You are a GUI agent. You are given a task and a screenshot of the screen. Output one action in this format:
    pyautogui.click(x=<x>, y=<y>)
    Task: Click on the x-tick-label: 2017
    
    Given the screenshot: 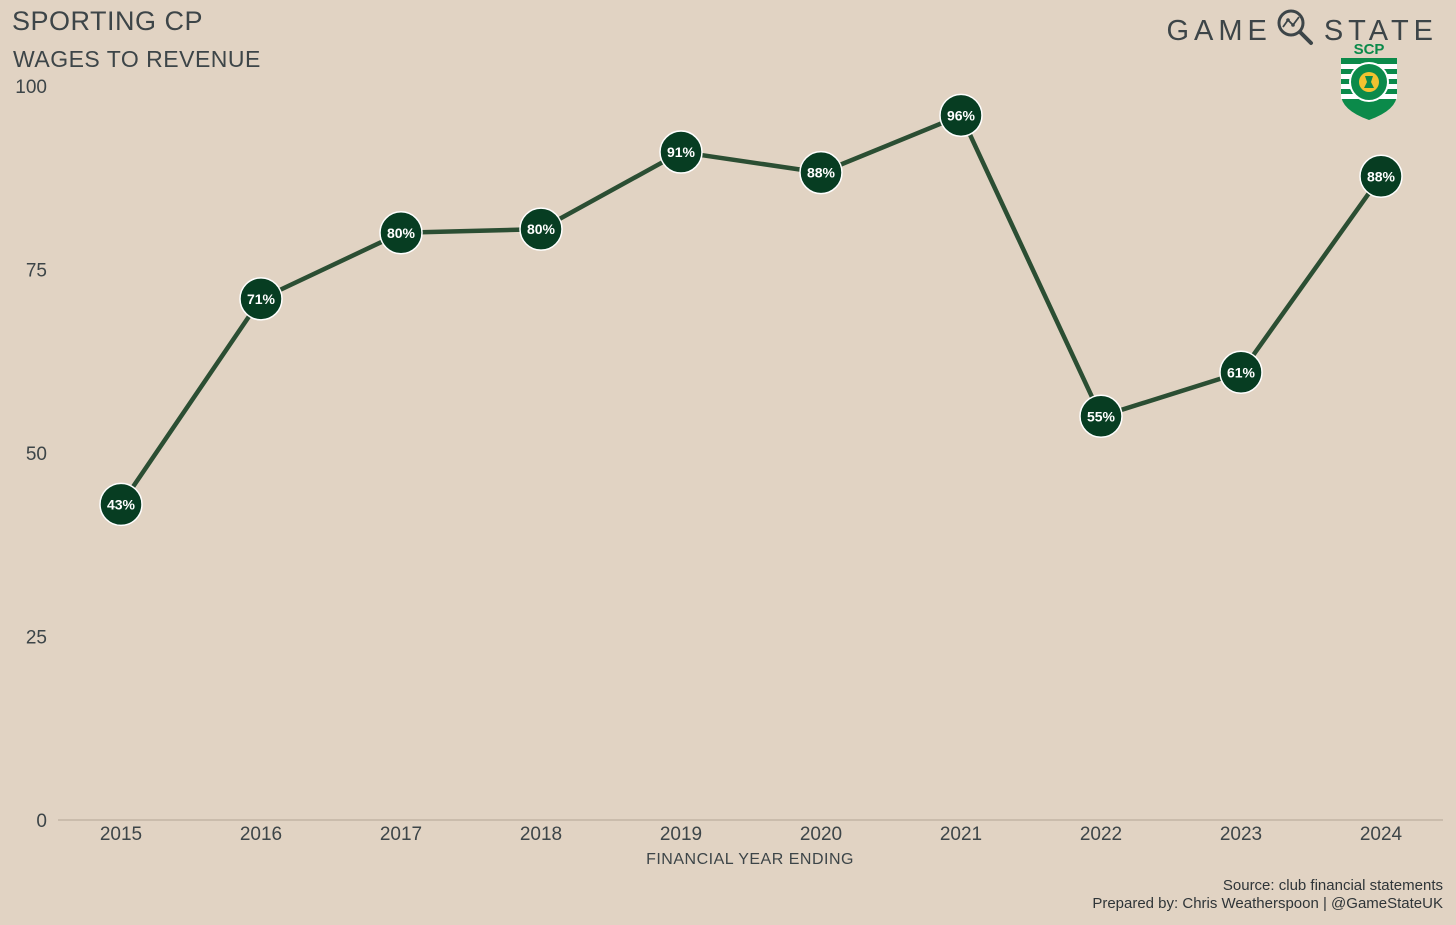 What is the action you would take?
    pyautogui.click(x=401, y=834)
    